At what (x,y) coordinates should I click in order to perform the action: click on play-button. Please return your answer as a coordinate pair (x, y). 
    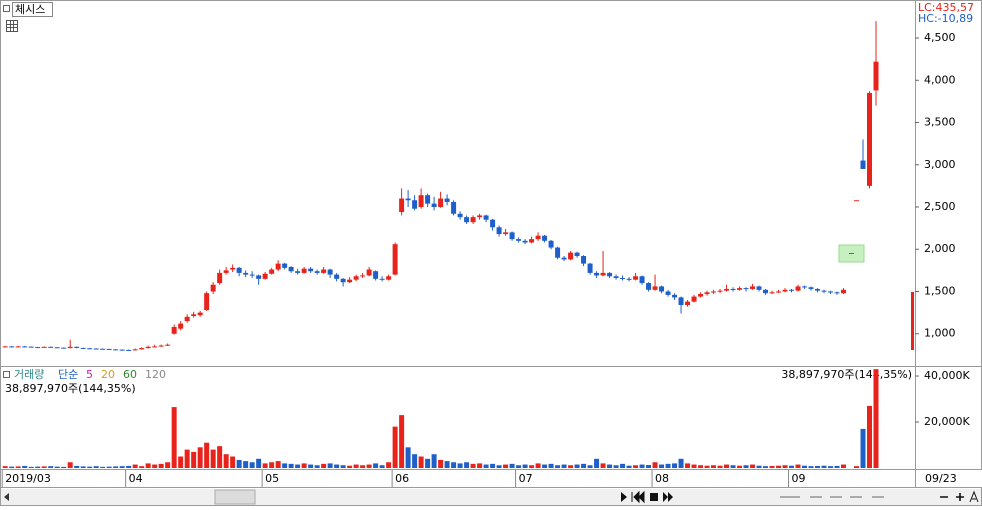
    Looking at the image, I should click on (624, 497).